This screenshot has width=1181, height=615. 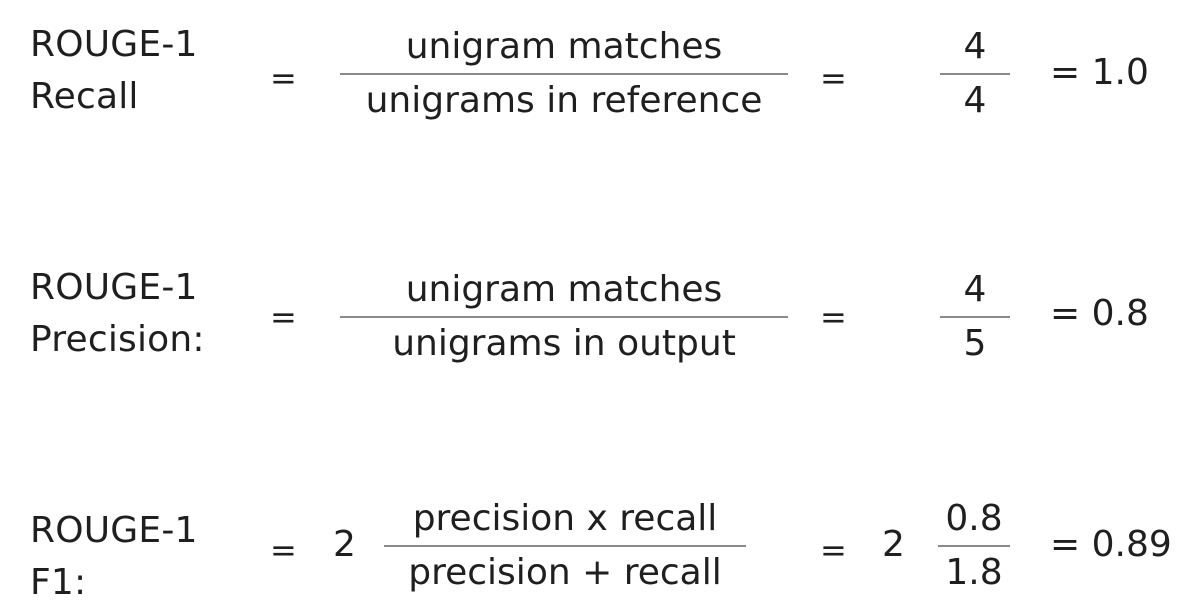 What do you see at coordinates (1099, 72) in the screenshot?
I see `recall-result: = 1.0` at bounding box center [1099, 72].